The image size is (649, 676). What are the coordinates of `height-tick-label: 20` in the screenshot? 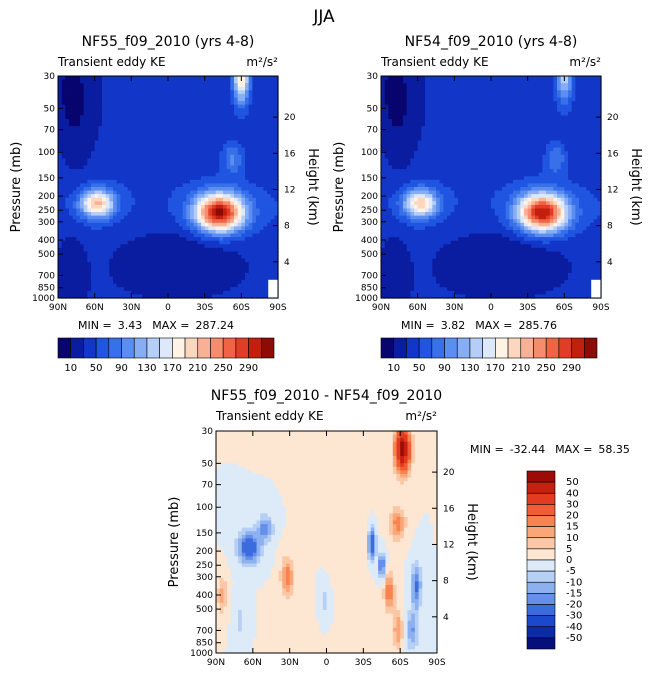 It's located at (290, 118).